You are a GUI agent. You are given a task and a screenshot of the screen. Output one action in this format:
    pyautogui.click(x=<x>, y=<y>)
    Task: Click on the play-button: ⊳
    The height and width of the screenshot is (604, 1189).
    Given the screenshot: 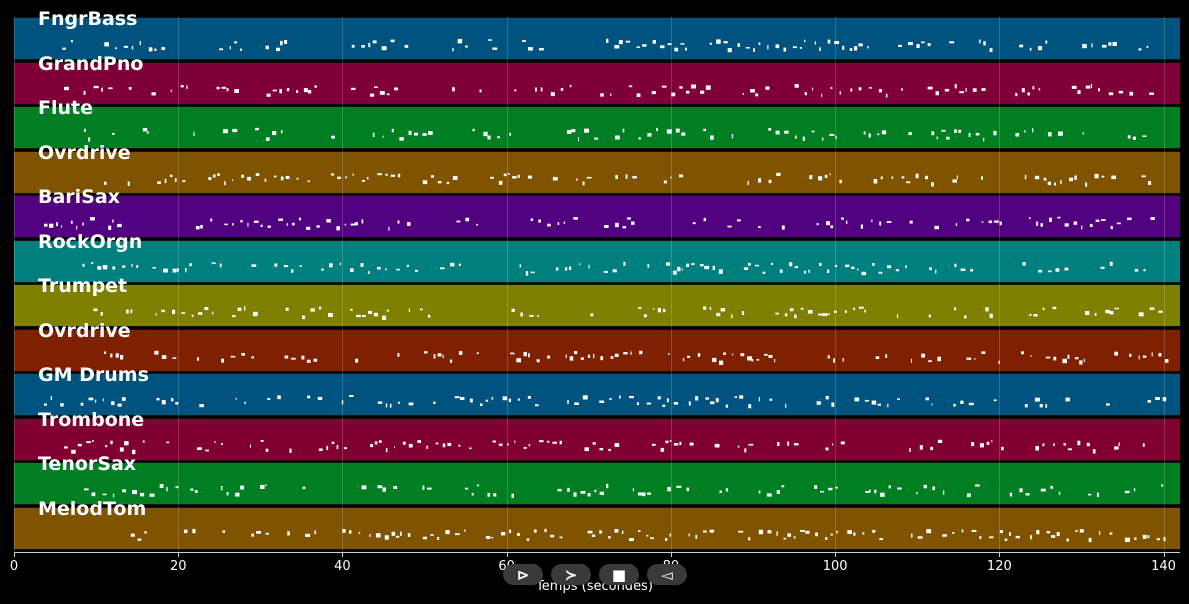 What is the action you would take?
    pyautogui.click(x=523, y=574)
    